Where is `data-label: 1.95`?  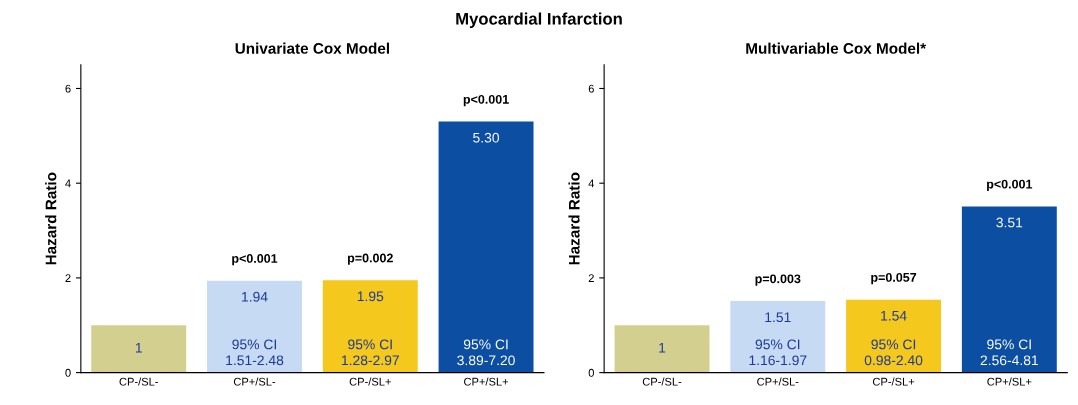
data-label: 1.95 is located at coordinates (370, 296).